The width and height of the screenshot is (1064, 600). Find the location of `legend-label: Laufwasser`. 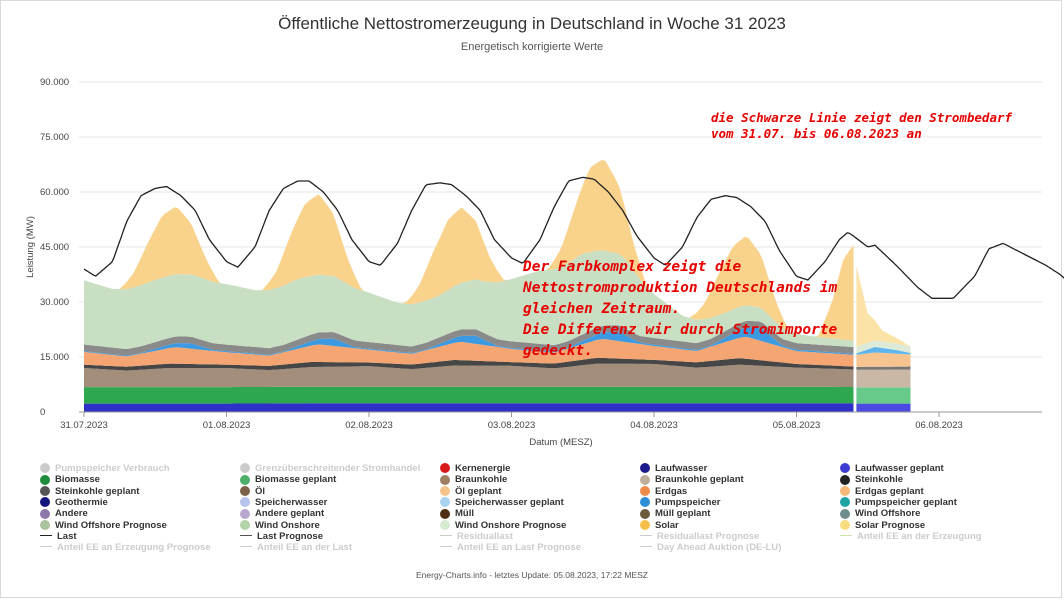

legend-label: Laufwasser is located at coordinates (681, 468).